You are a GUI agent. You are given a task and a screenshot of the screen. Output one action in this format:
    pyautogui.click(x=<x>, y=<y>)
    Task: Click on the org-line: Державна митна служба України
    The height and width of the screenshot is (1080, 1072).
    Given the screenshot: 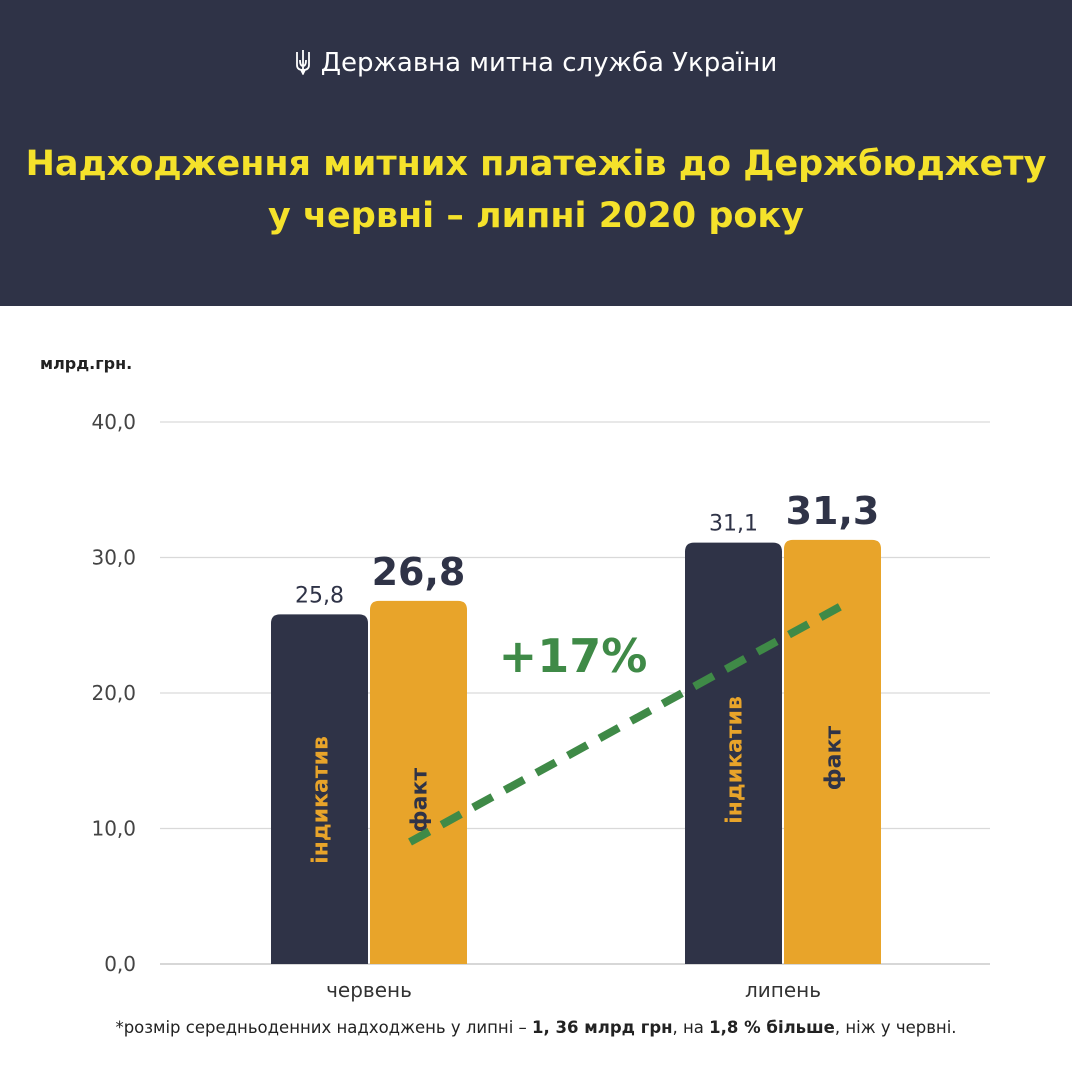 What is the action you would take?
    pyautogui.click(x=536, y=63)
    